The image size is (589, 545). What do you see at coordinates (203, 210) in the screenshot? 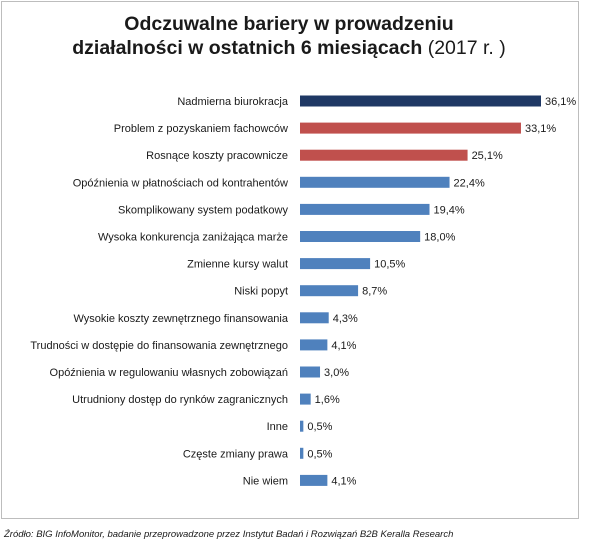
I see `category-label: Skomplikowany system podatkowy` at bounding box center [203, 210].